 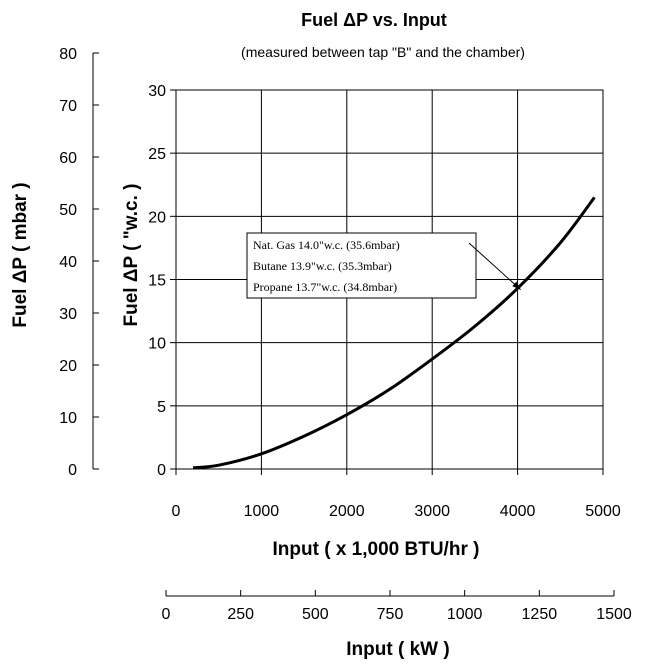 I want to click on y-axis-title: Fuel ΔP ( "w.c. ), so click(x=131, y=254).